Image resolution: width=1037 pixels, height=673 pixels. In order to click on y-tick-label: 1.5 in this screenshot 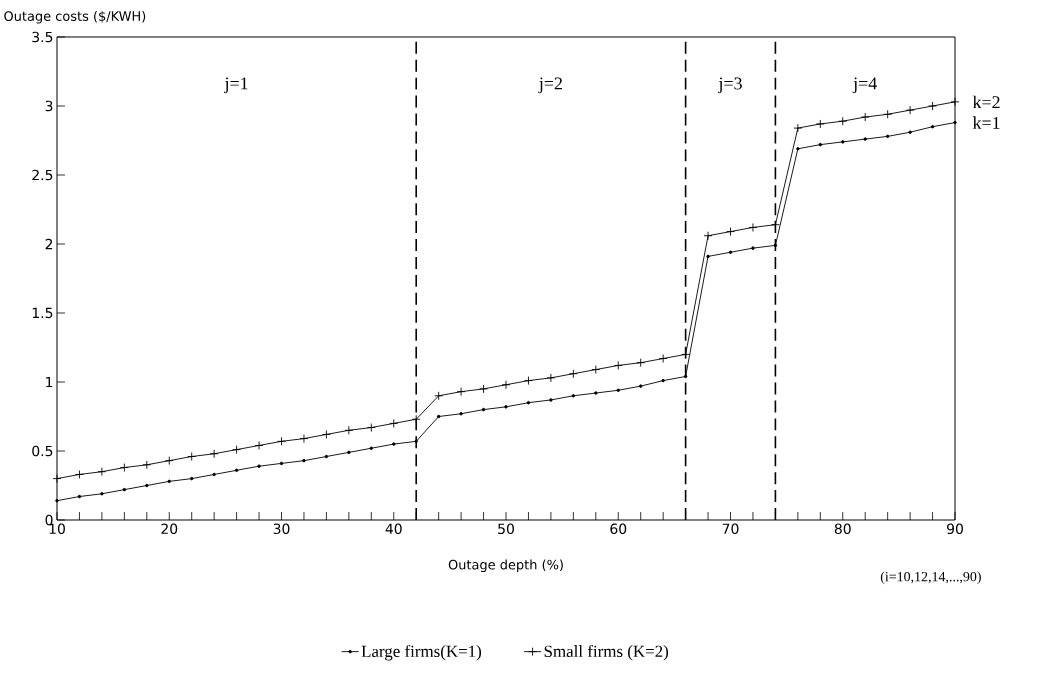, I will do `click(42, 313)`.